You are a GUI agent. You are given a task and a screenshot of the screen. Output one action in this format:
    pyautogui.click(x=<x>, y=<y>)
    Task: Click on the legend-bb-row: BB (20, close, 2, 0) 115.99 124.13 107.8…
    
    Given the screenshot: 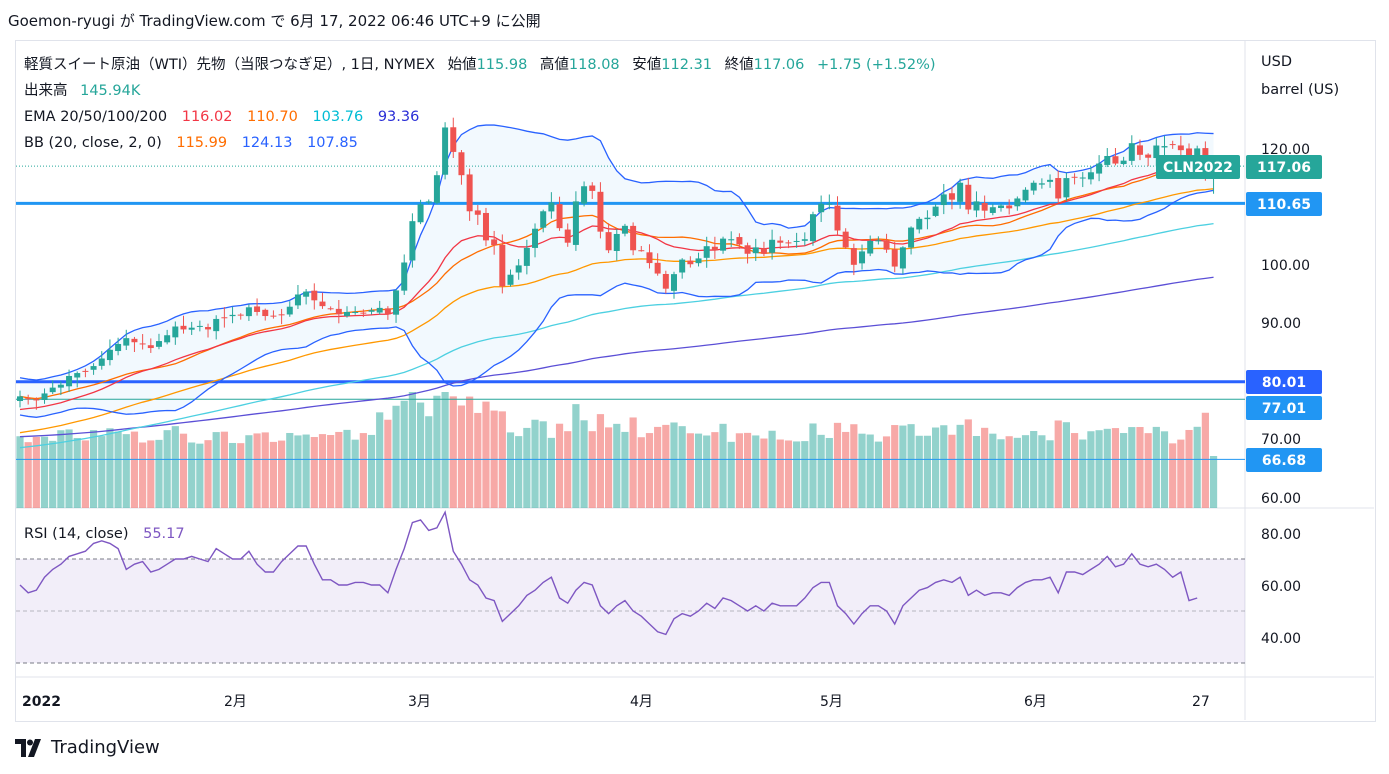 What is the action you would take?
    pyautogui.click(x=191, y=143)
    